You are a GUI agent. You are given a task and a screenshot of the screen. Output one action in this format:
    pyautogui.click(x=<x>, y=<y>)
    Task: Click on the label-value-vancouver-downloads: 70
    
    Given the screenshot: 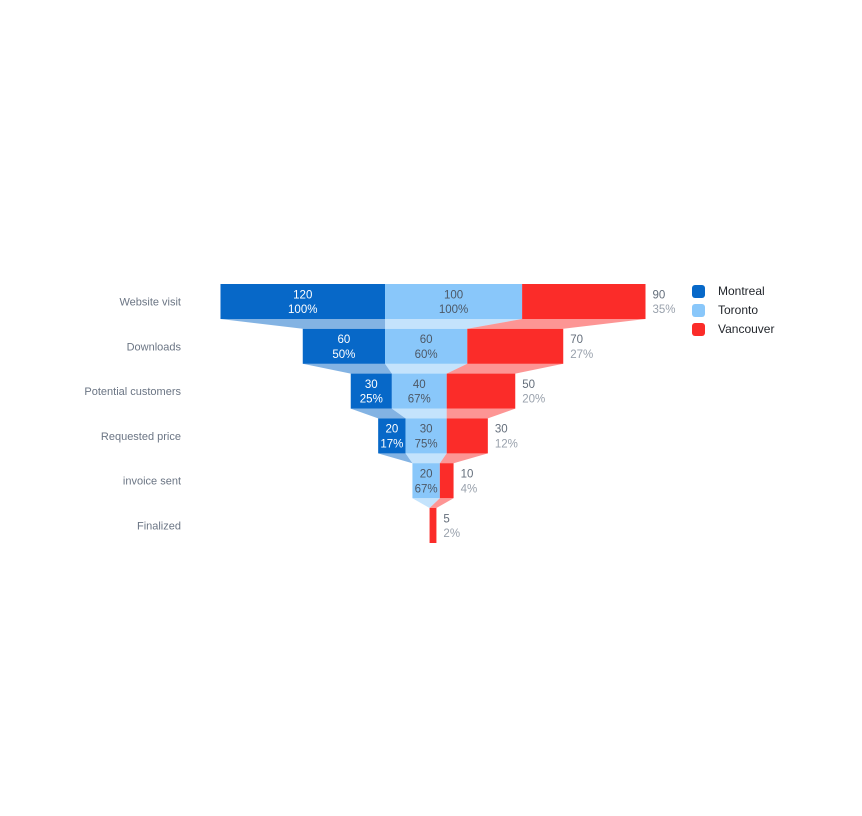 What is the action you would take?
    pyautogui.click(x=576, y=340)
    